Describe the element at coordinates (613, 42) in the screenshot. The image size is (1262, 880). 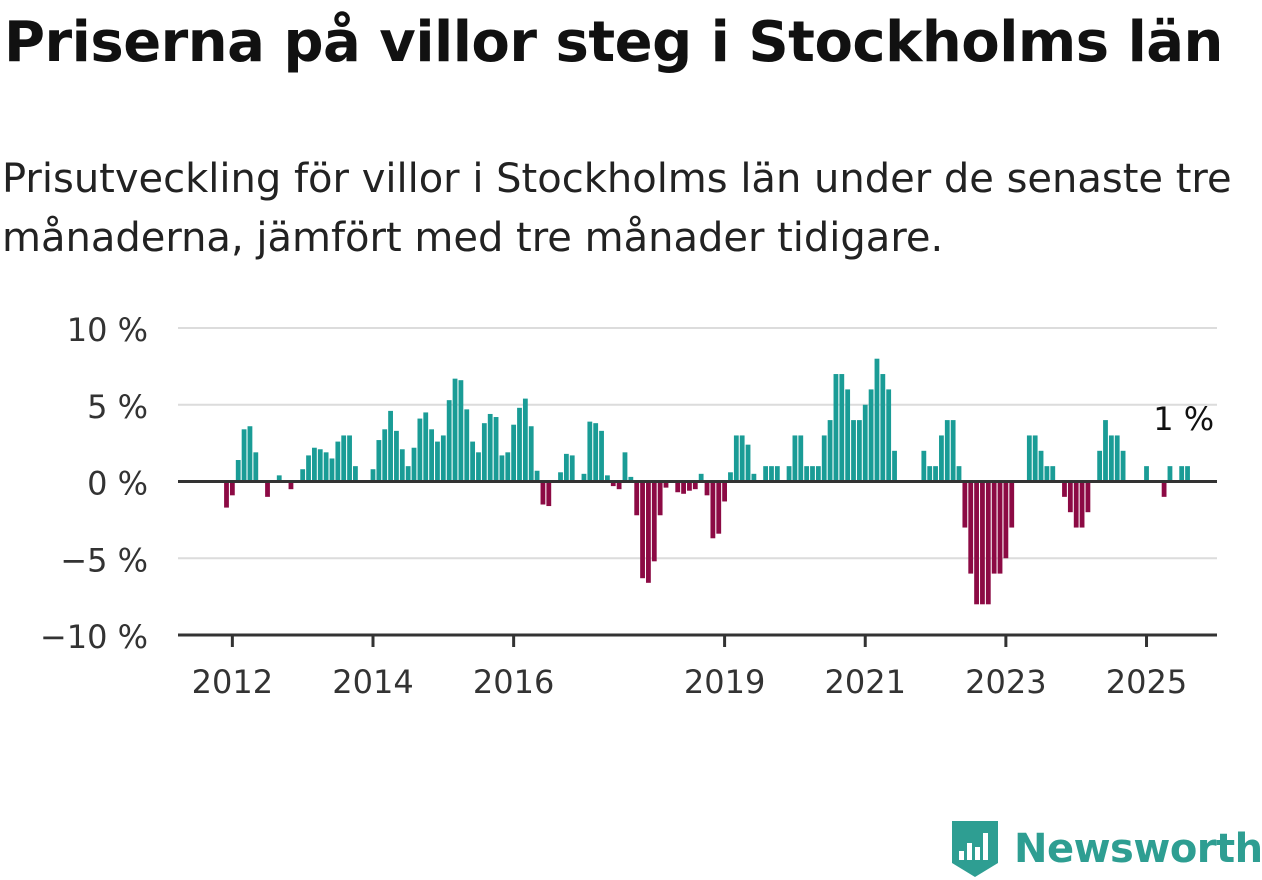
I see `chart-title: Priserna på villor steg i Stockholms län` at that location.